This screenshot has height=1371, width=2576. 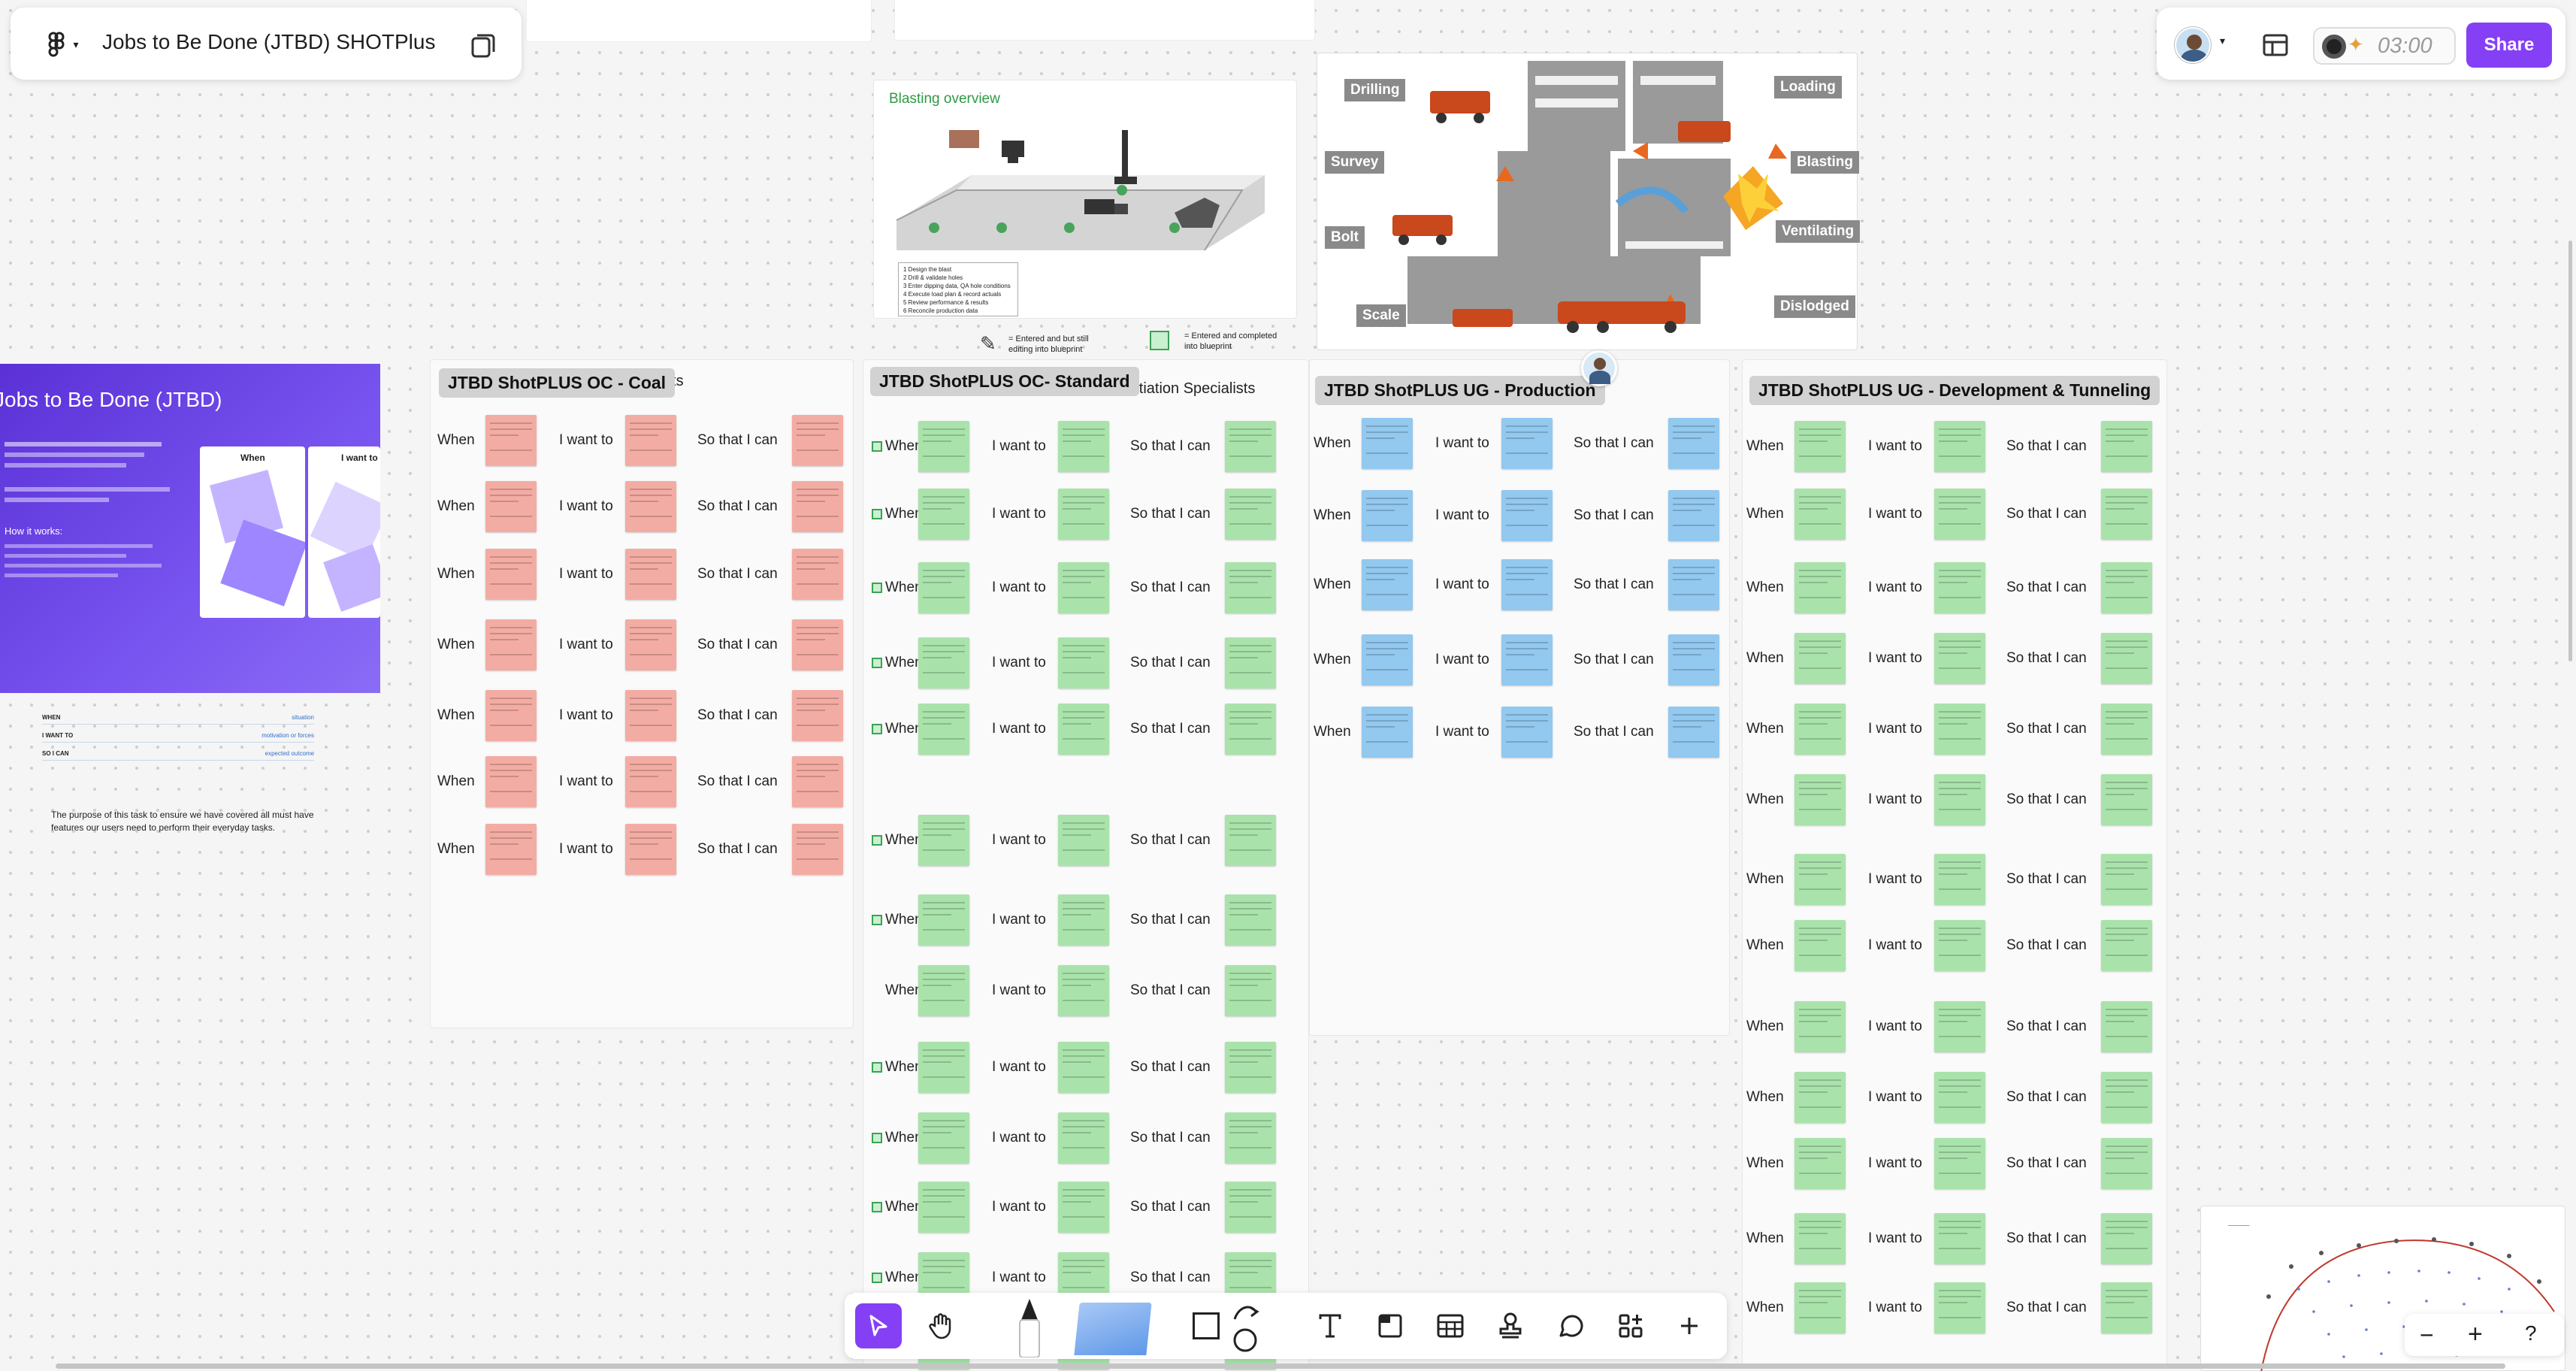 I want to click on pages-toggle-button, so click(x=483, y=46).